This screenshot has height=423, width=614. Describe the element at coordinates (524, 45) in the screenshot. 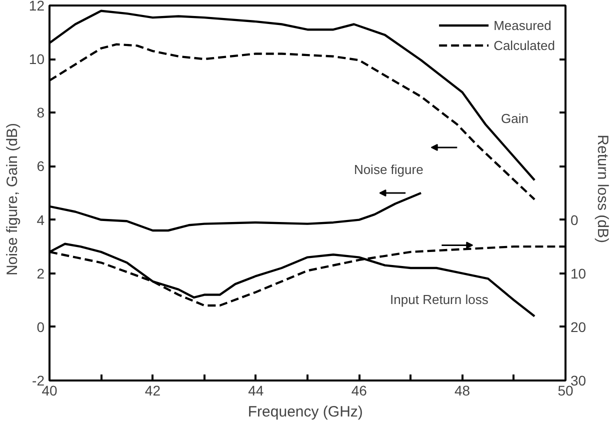

I see `legend-label: Calculated` at that location.